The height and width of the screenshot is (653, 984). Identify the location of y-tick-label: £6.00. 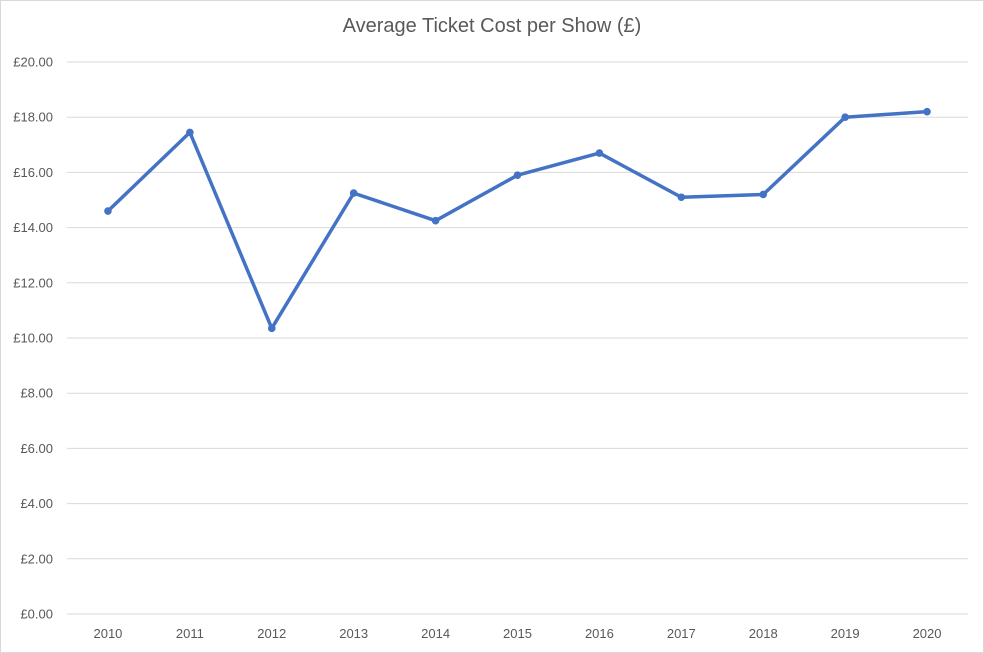
(36, 448).